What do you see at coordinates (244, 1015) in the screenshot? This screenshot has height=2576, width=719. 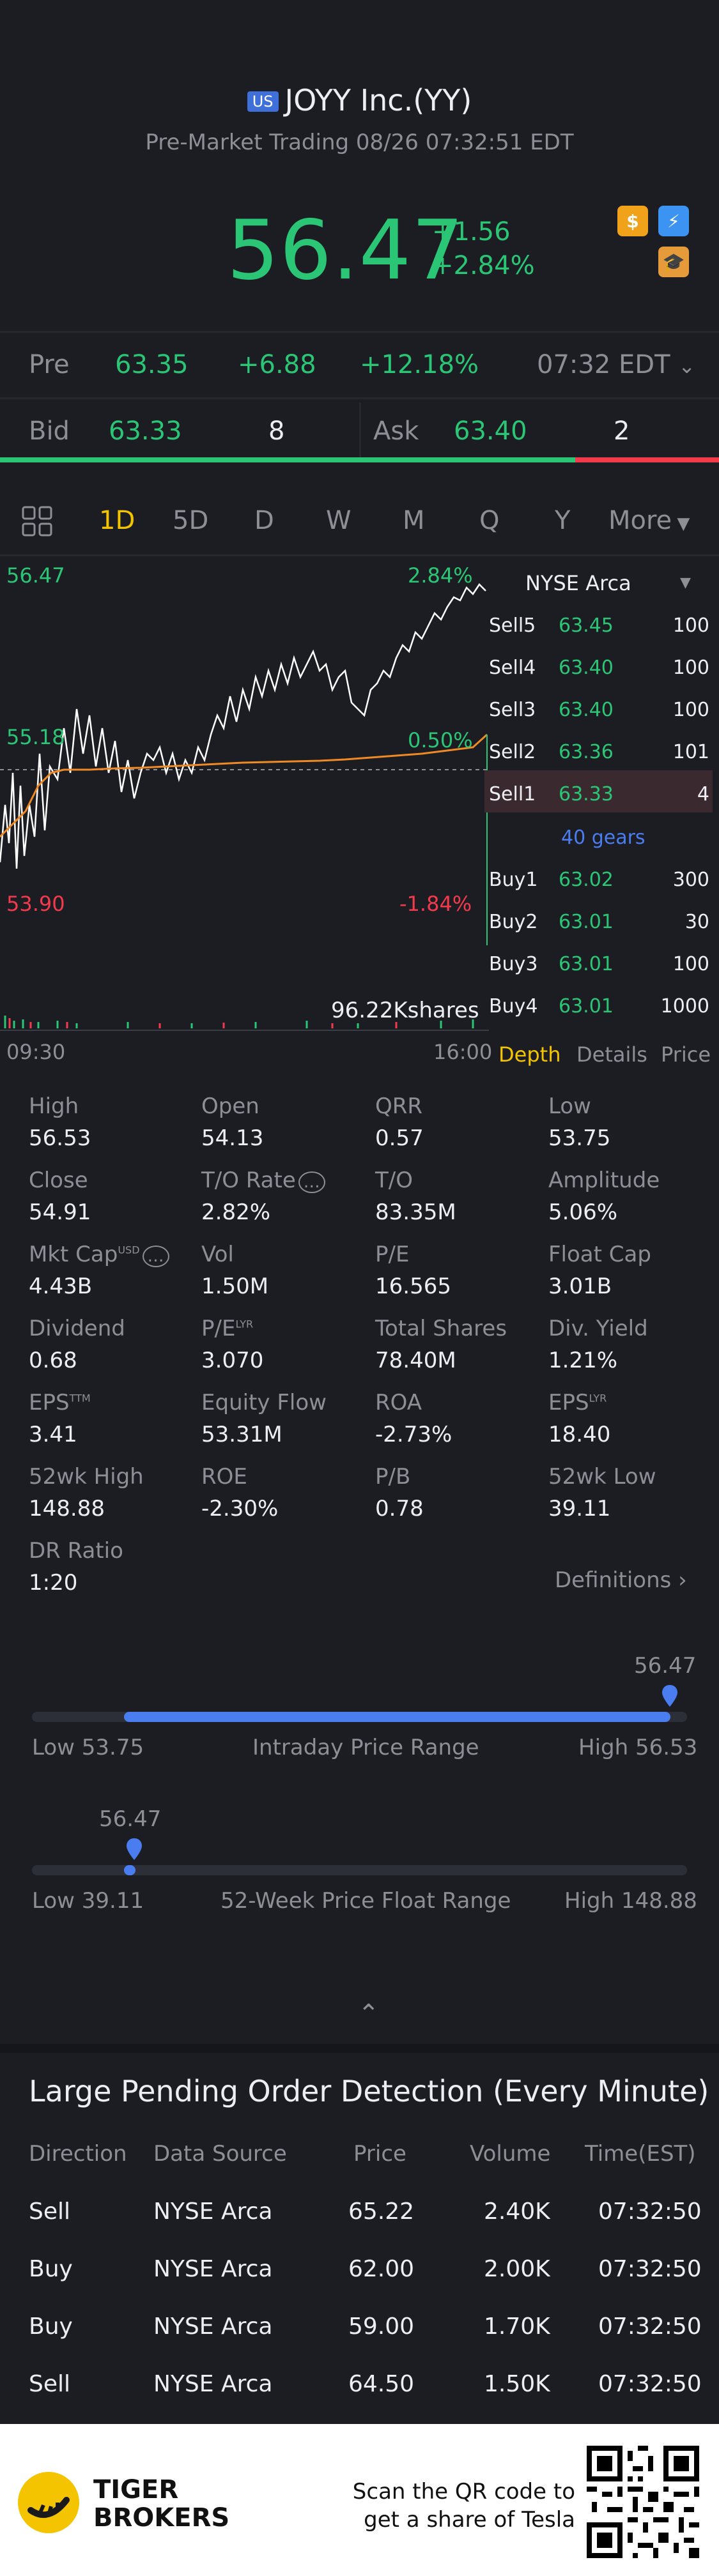 I see `volume-bars` at bounding box center [244, 1015].